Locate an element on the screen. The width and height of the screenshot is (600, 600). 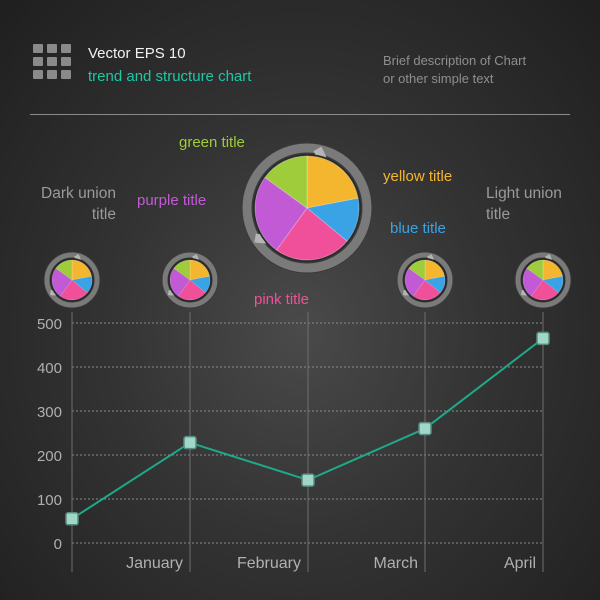
y-tick-label: 500 is located at coordinates (49, 324).